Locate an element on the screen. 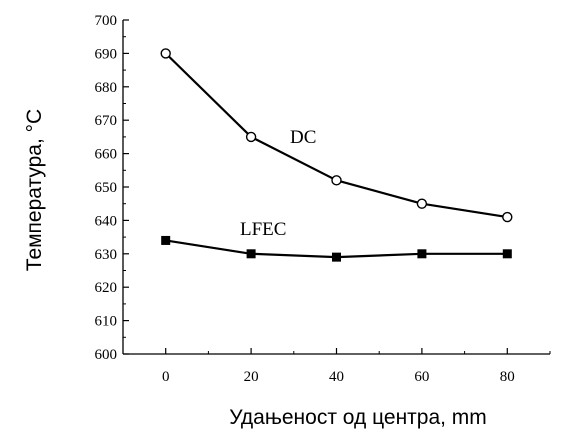  y-axis-title: Температура, °C is located at coordinates (34, 190).